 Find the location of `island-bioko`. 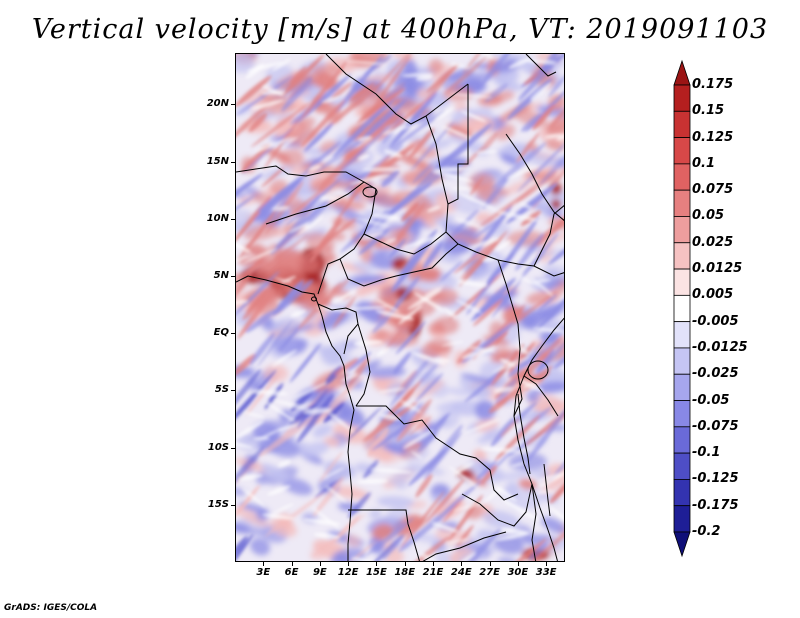

island-bioko is located at coordinates (314, 299).